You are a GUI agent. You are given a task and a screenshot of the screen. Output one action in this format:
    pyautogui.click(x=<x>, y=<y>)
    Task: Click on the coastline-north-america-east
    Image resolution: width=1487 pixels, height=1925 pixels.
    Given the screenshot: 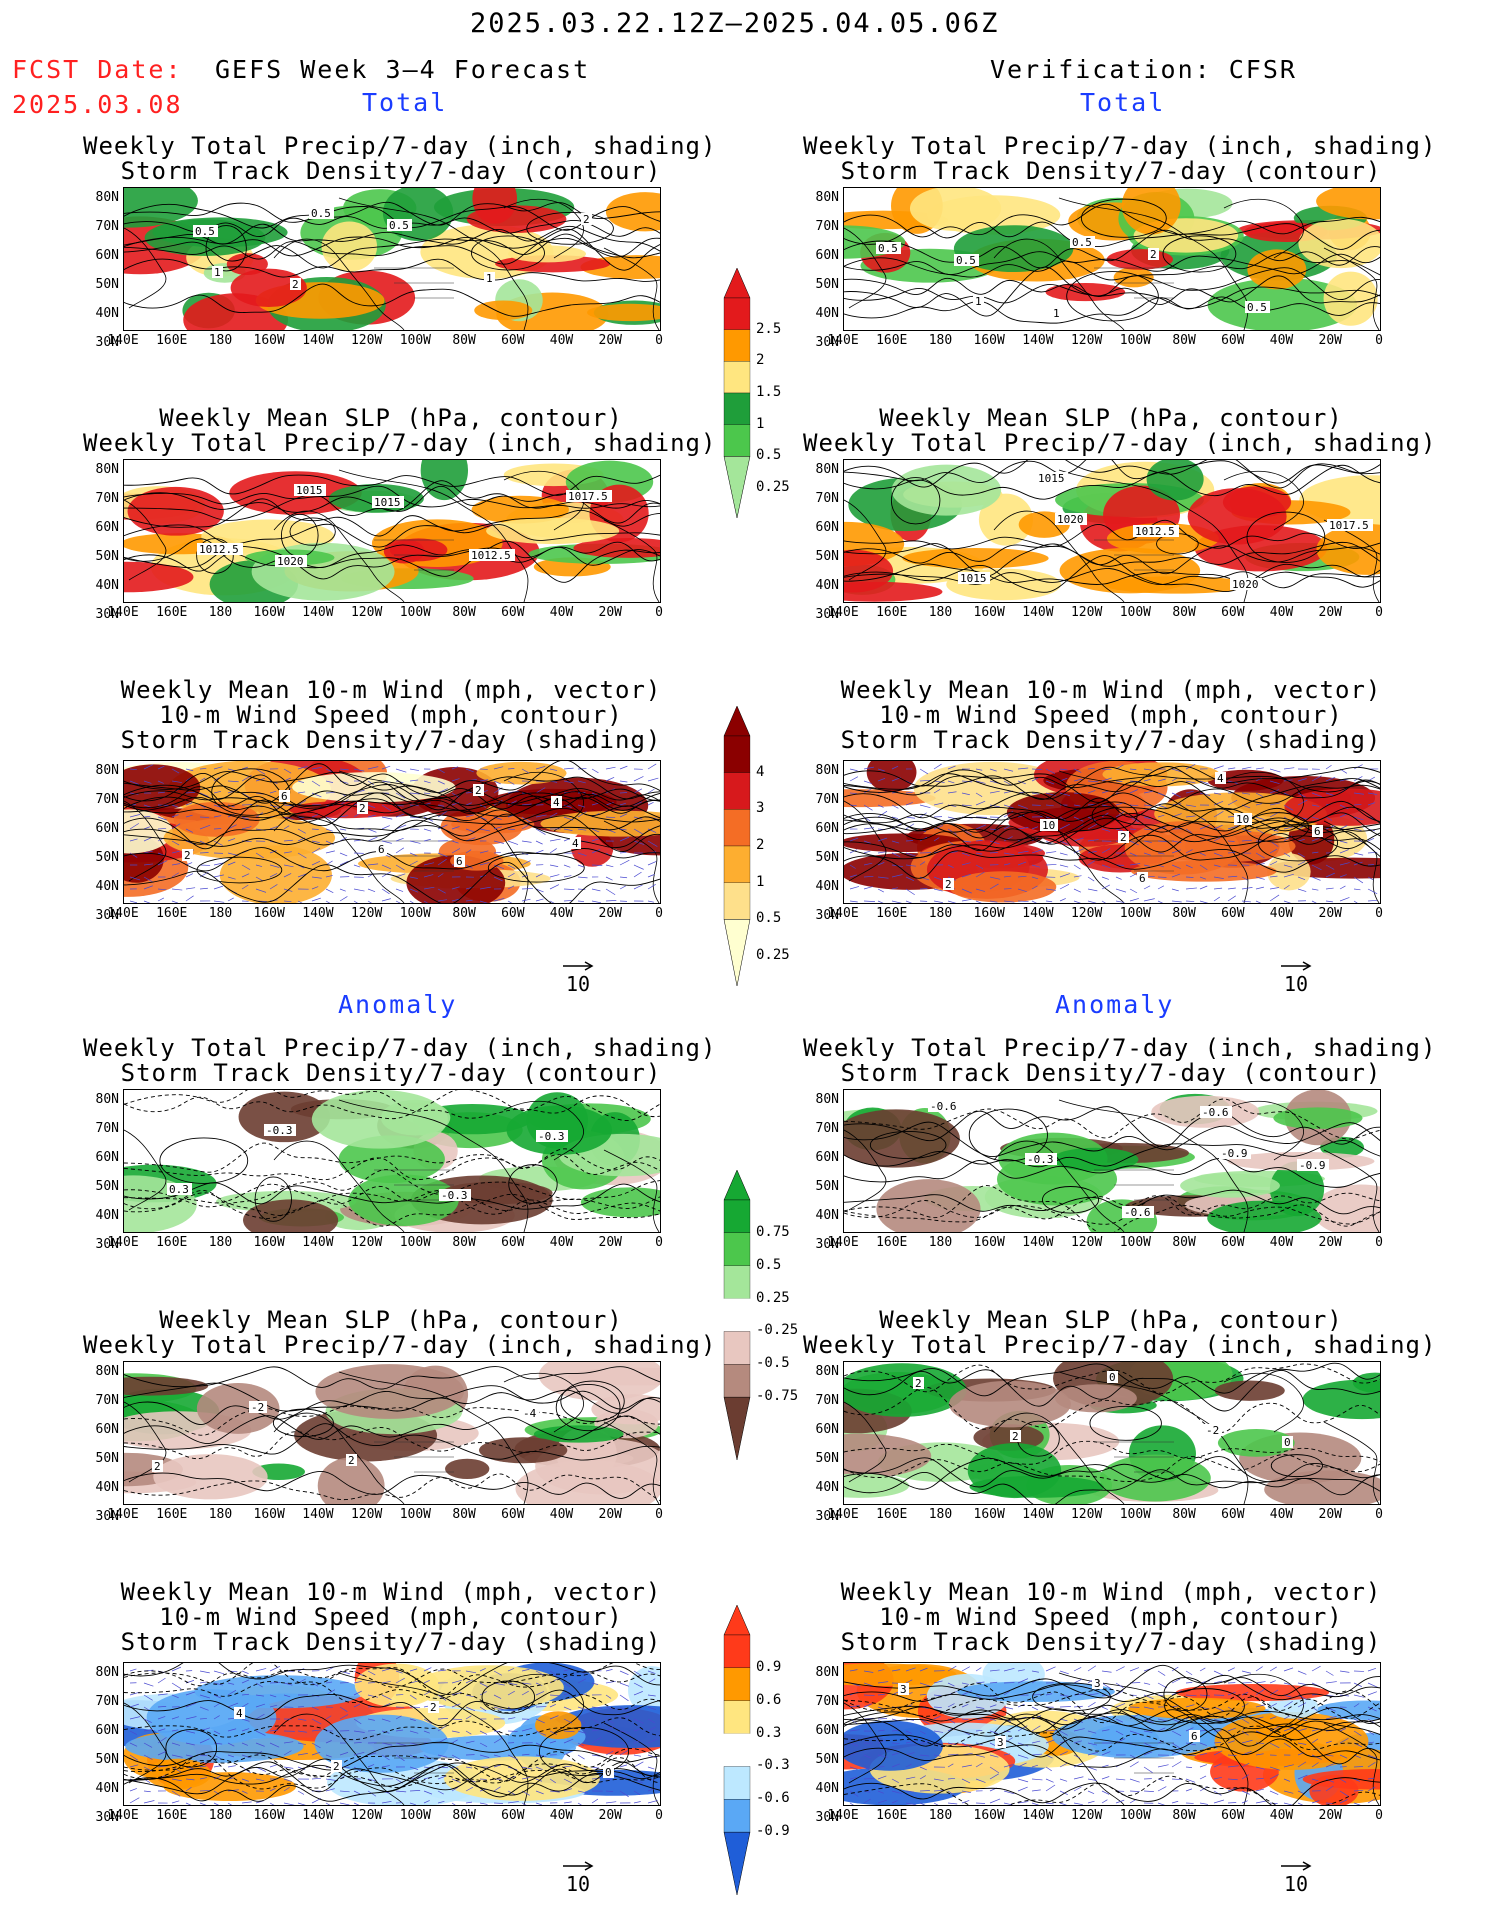 What is the action you would take?
    pyautogui.click(x=433, y=1437)
    